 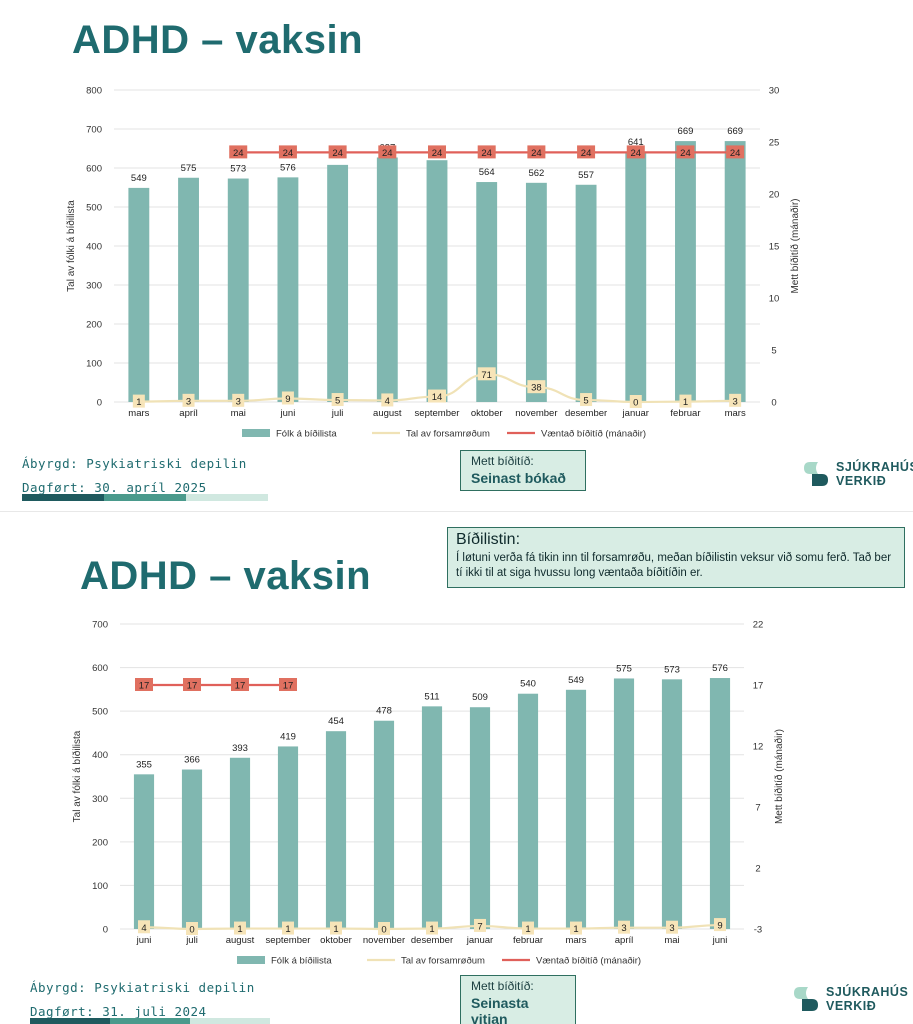 What do you see at coordinates (94, 169) in the screenshot?
I see `y-tick-label: 600` at bounding box center [94, 169].